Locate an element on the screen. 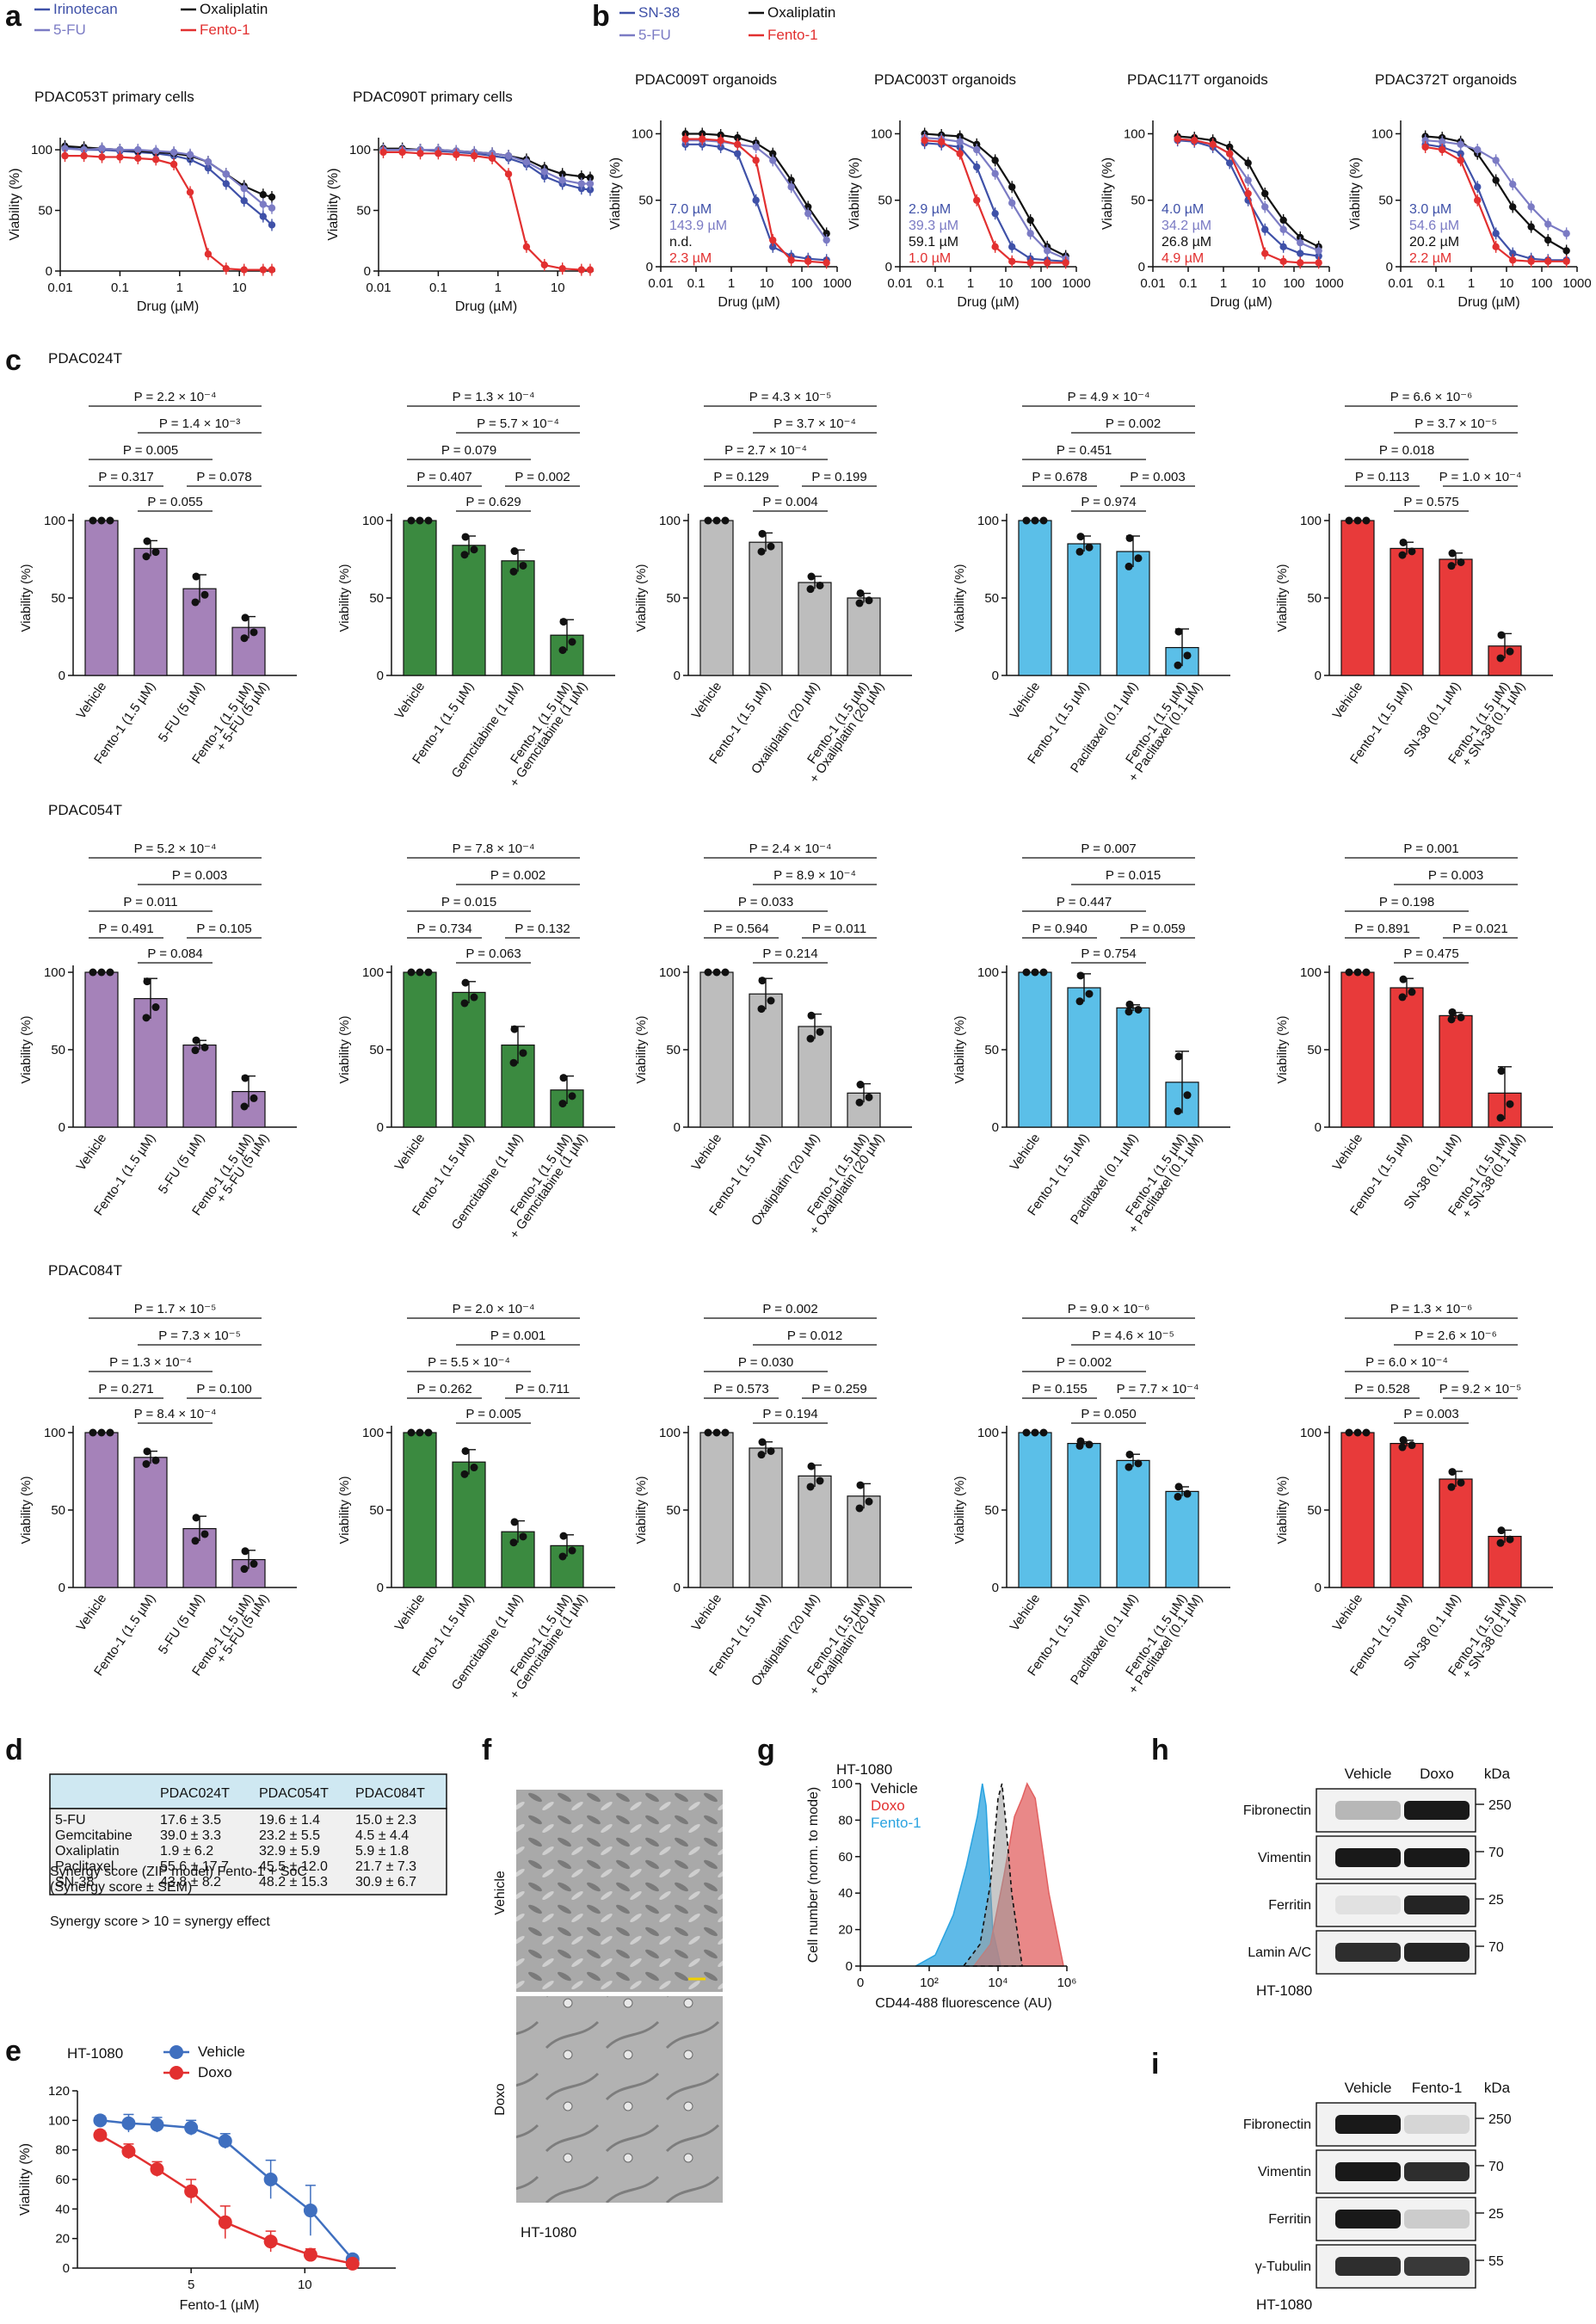 The width and height of the screenshot is (1596, 2324). x-tick-label: 100 is located at coordinates (1293, 283).